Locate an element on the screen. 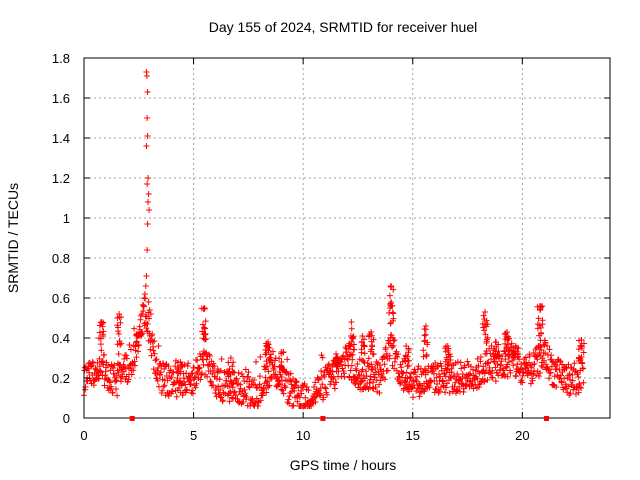 Image resolution: width=640 pixels, height=480 pixels. x-tick-label: 20 is located at coordinates (522, 435).